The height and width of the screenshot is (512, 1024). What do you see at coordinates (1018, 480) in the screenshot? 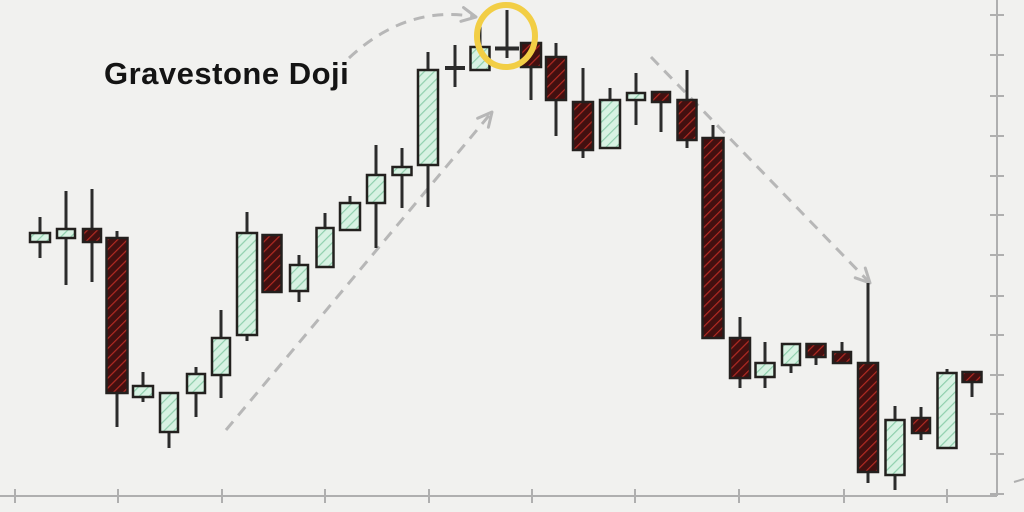
I see `stray-tick` at bounding box center [1018, 480].